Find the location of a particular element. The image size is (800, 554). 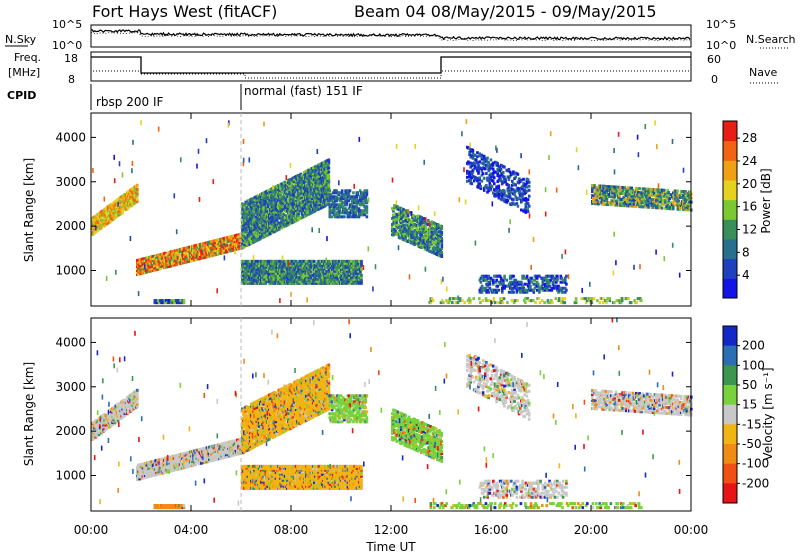

freq-panel is located at coordinates (391, 66).